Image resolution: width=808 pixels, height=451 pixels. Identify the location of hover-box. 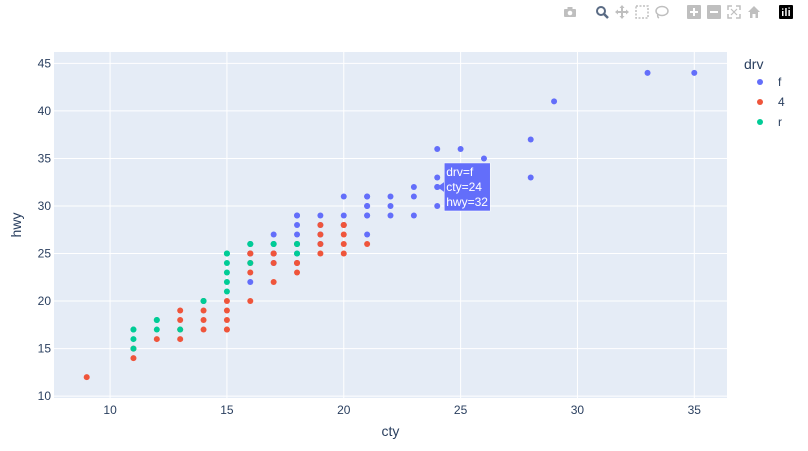
(467, 187).